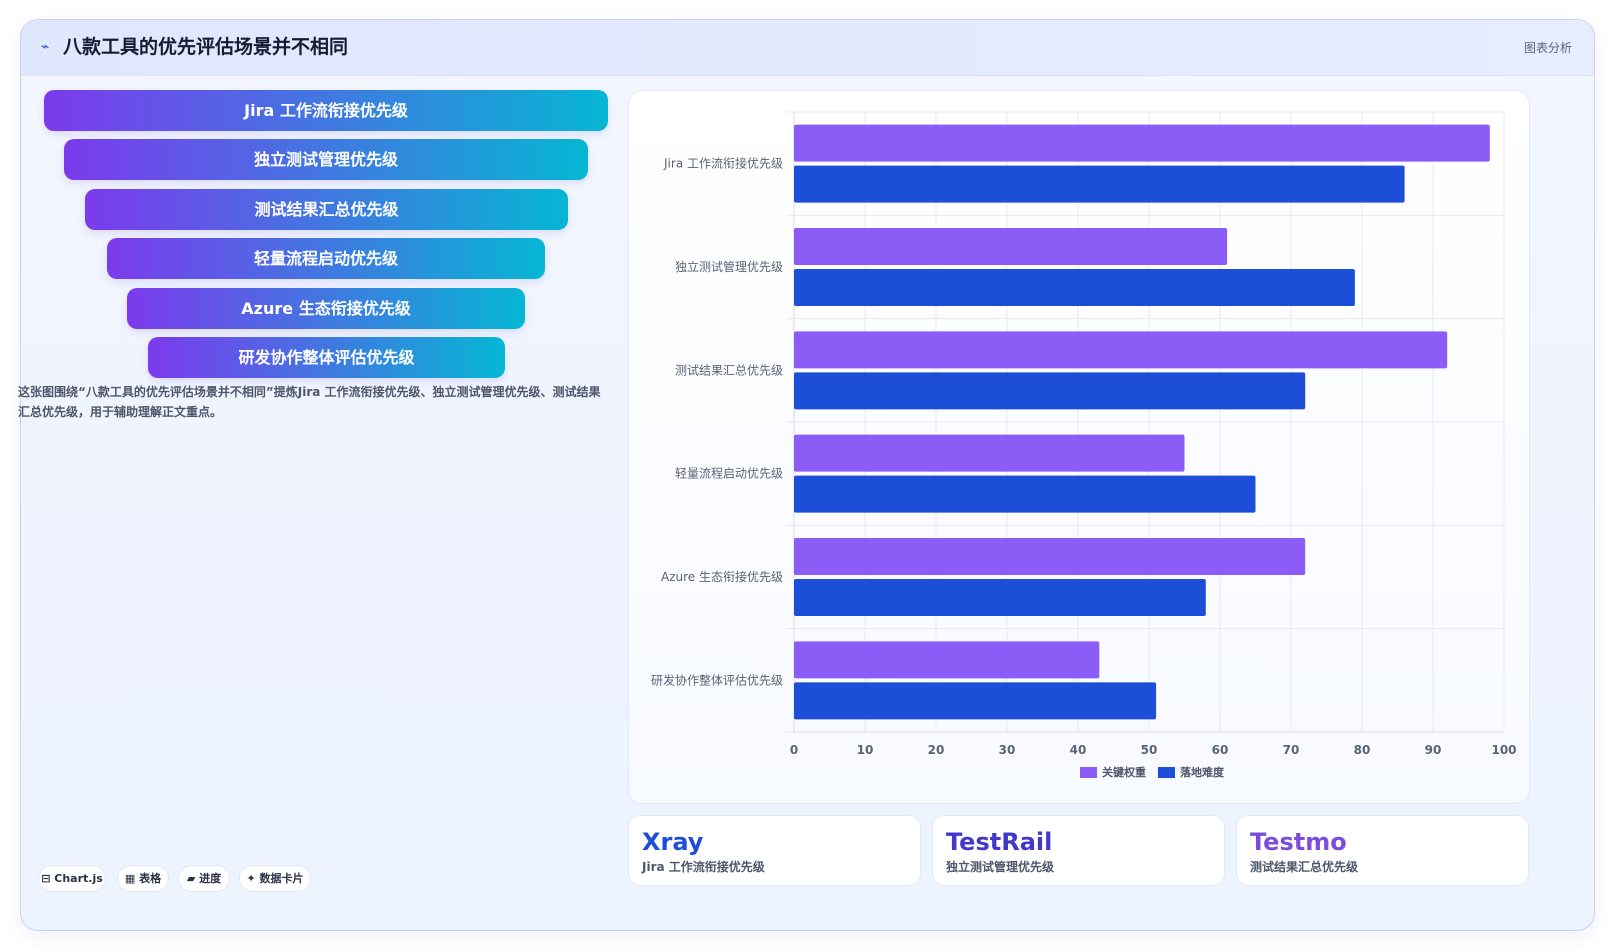  I want to click on stat-label: 测试结果汇总优先级, so click(1304, 867).